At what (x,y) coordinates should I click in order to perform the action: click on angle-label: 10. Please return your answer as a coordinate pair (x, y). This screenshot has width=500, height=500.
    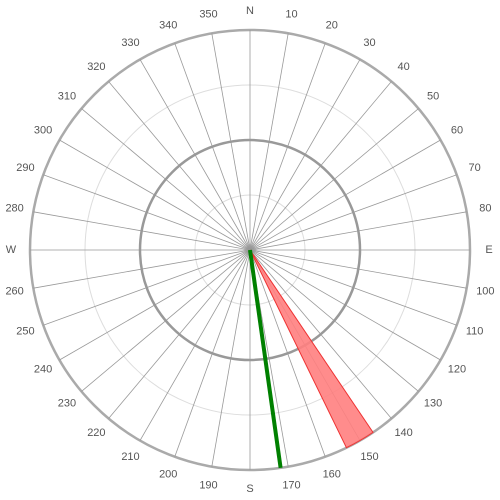
    Looking at the image, I should click on (291, 15).